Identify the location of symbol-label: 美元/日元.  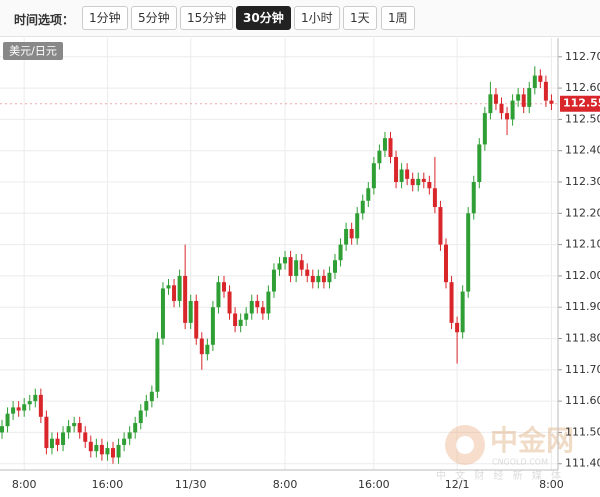
(33, 51).